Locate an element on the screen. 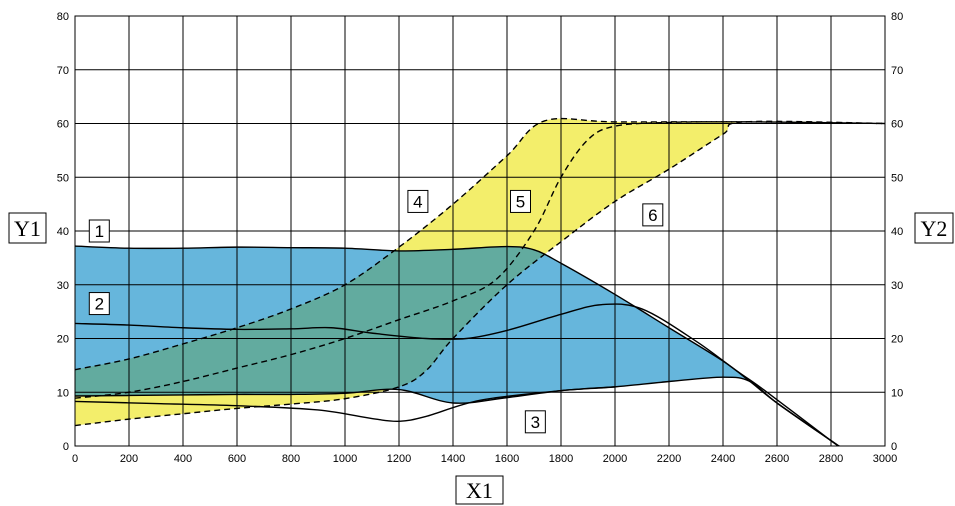  y1-tick-label: 0 is located at coordinates (66, 447).